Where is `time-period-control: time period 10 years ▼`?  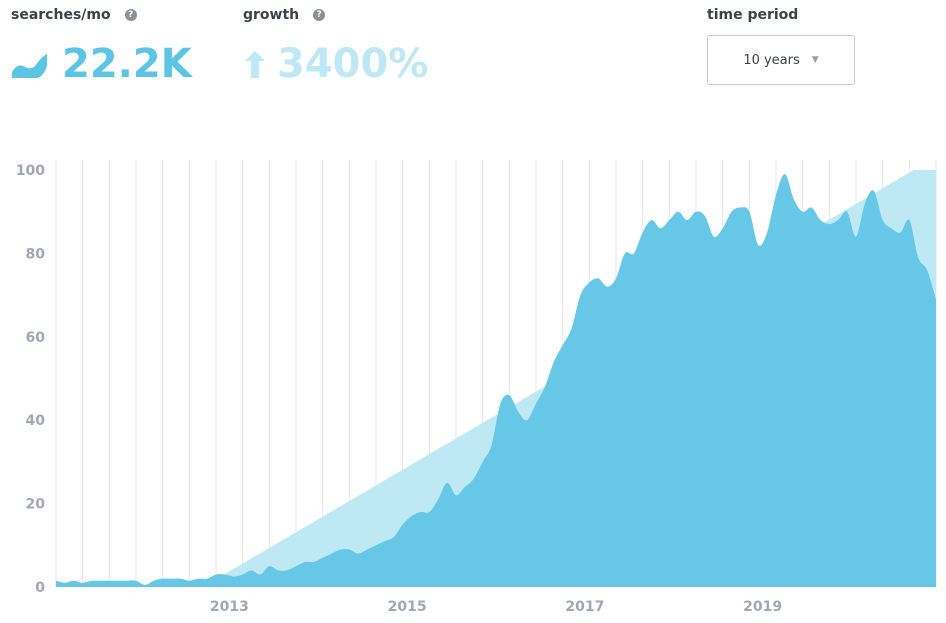
time-period-control: time period 10 years ▼ is located at coordinates (781, 45).